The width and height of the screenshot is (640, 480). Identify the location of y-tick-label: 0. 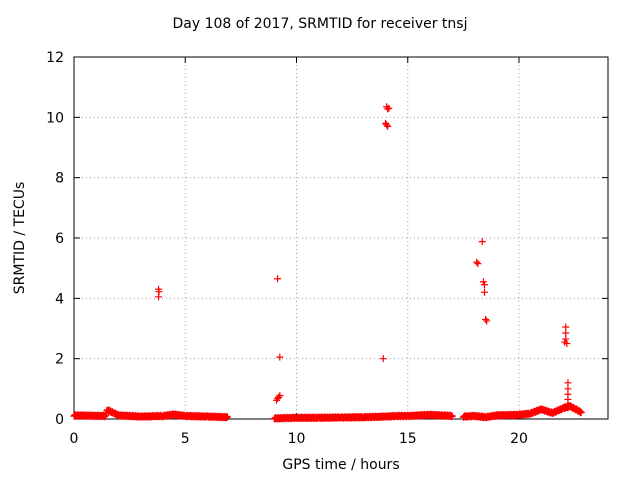
(59, 420).